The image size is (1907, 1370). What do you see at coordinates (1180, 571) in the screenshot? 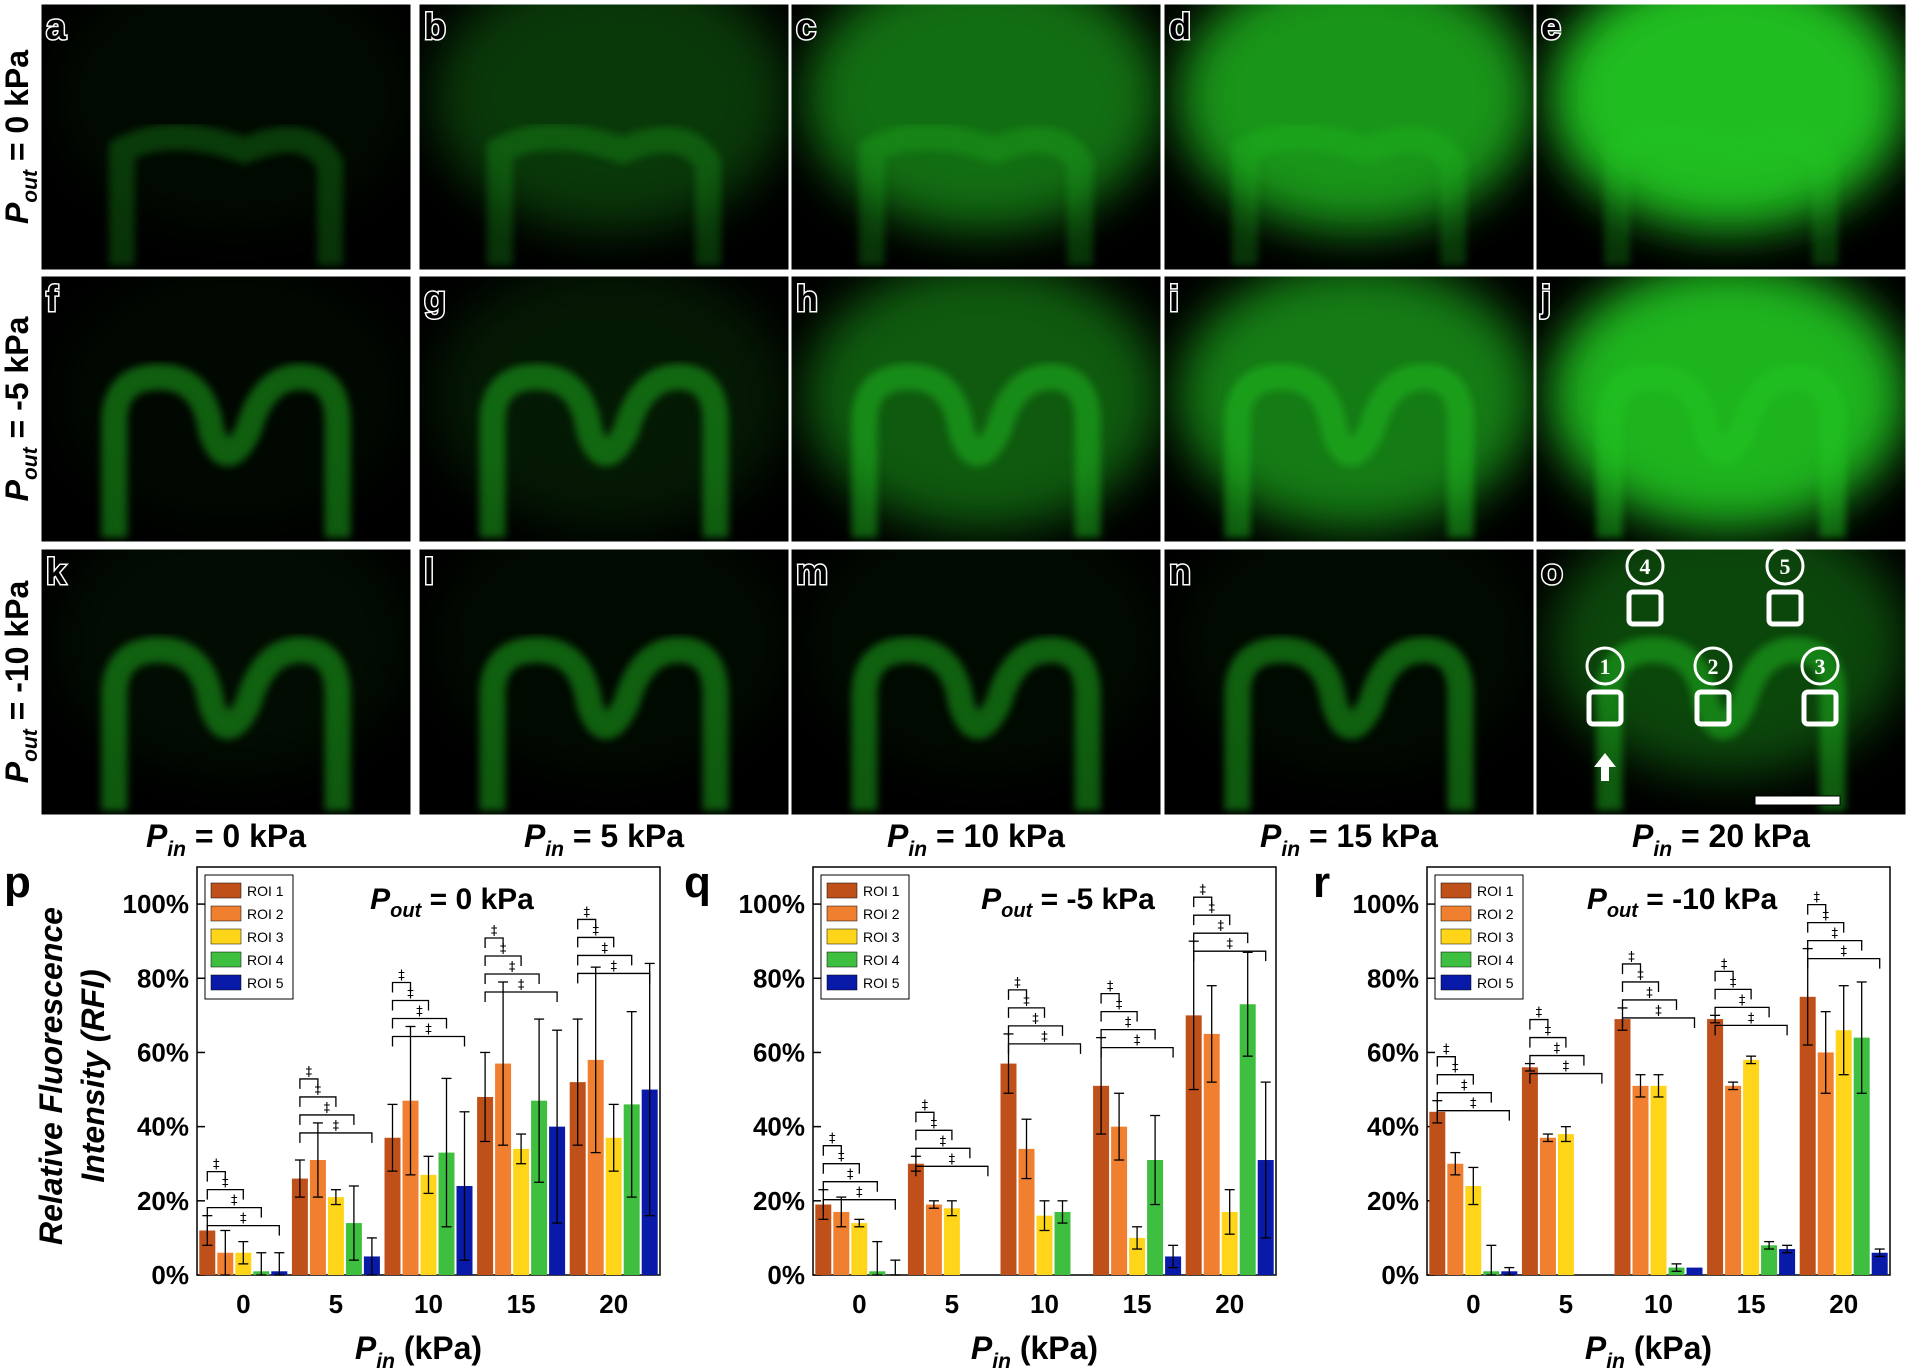
I see `panel-letter-n: n` at bounding box center [1180, 571].